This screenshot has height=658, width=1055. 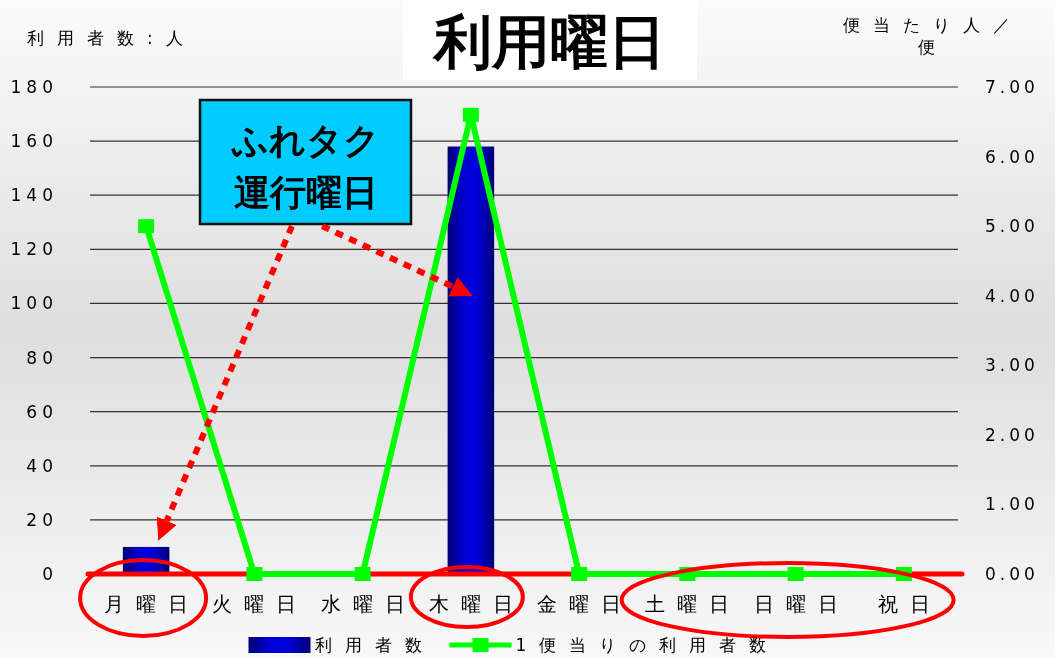 What do you see at coordinates (42, 465) in the screenshot?
I see `y-tick-label: 40` at bounding box center [42, 465].